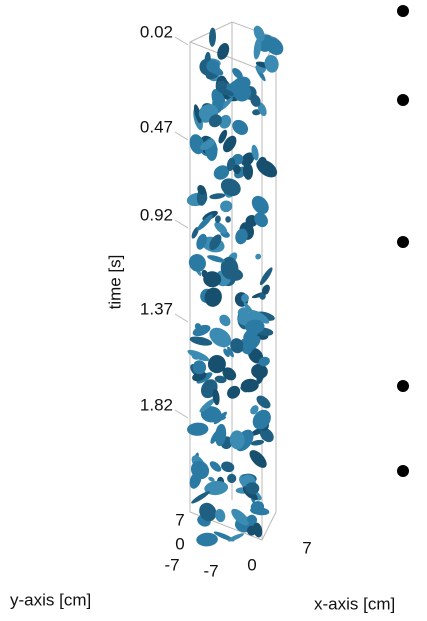 The width and height of the screenshot is (427, 621). I want to click on x-axis-label: x-axis [cm], so click(354, 603).